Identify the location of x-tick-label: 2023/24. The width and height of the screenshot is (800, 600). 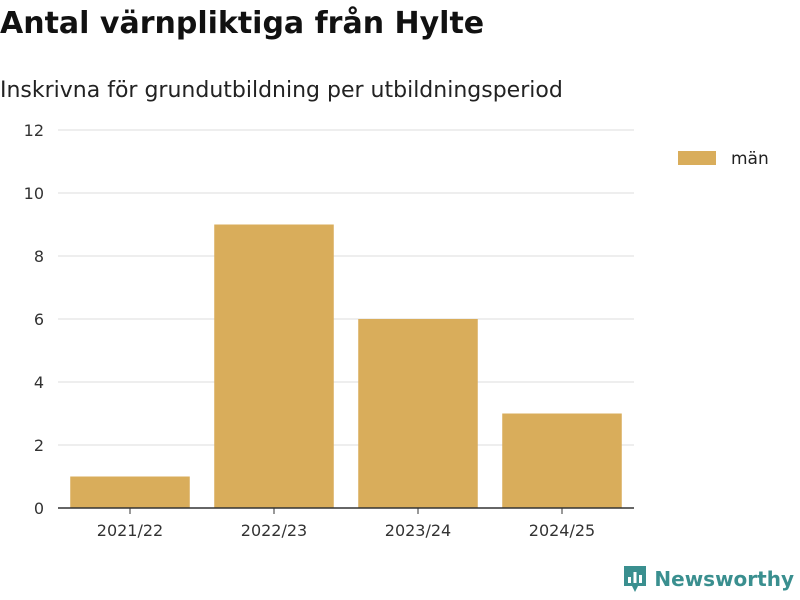
(418, 530).